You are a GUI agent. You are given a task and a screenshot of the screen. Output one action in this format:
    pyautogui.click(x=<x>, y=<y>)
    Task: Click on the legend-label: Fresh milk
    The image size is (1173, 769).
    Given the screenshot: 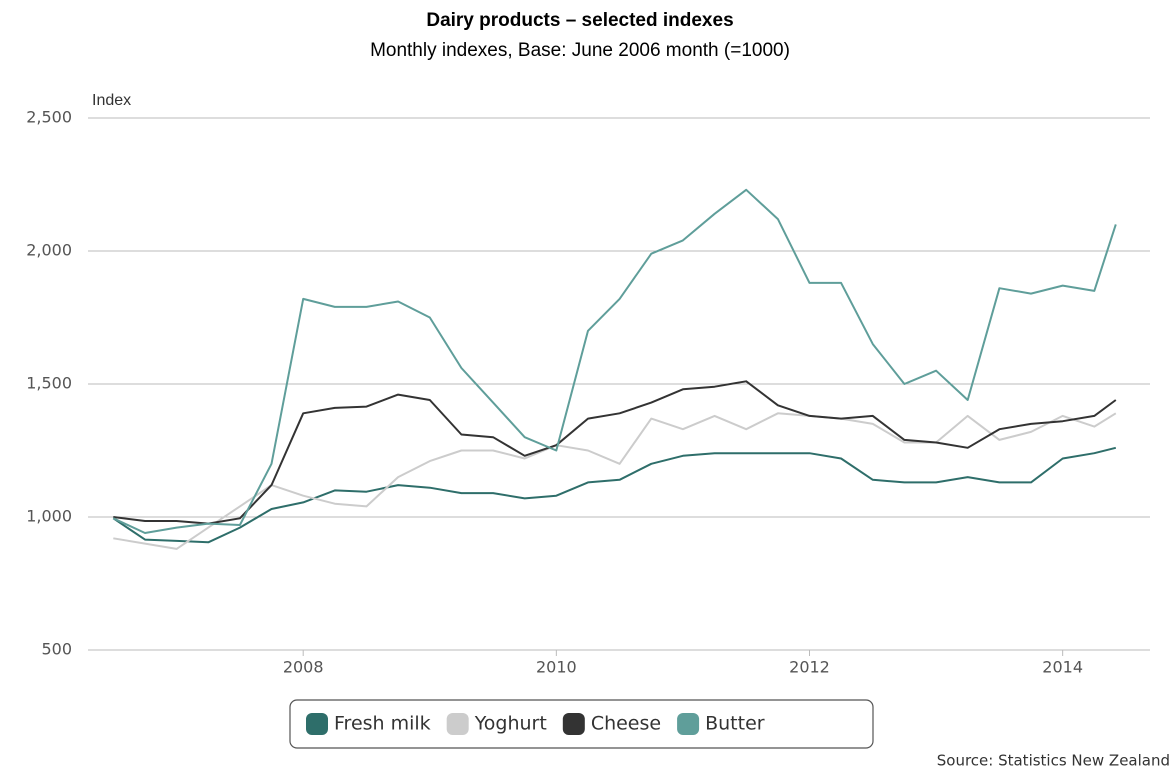 What is the action you would take?
    pyautogui.click(x=382, y=724)
    